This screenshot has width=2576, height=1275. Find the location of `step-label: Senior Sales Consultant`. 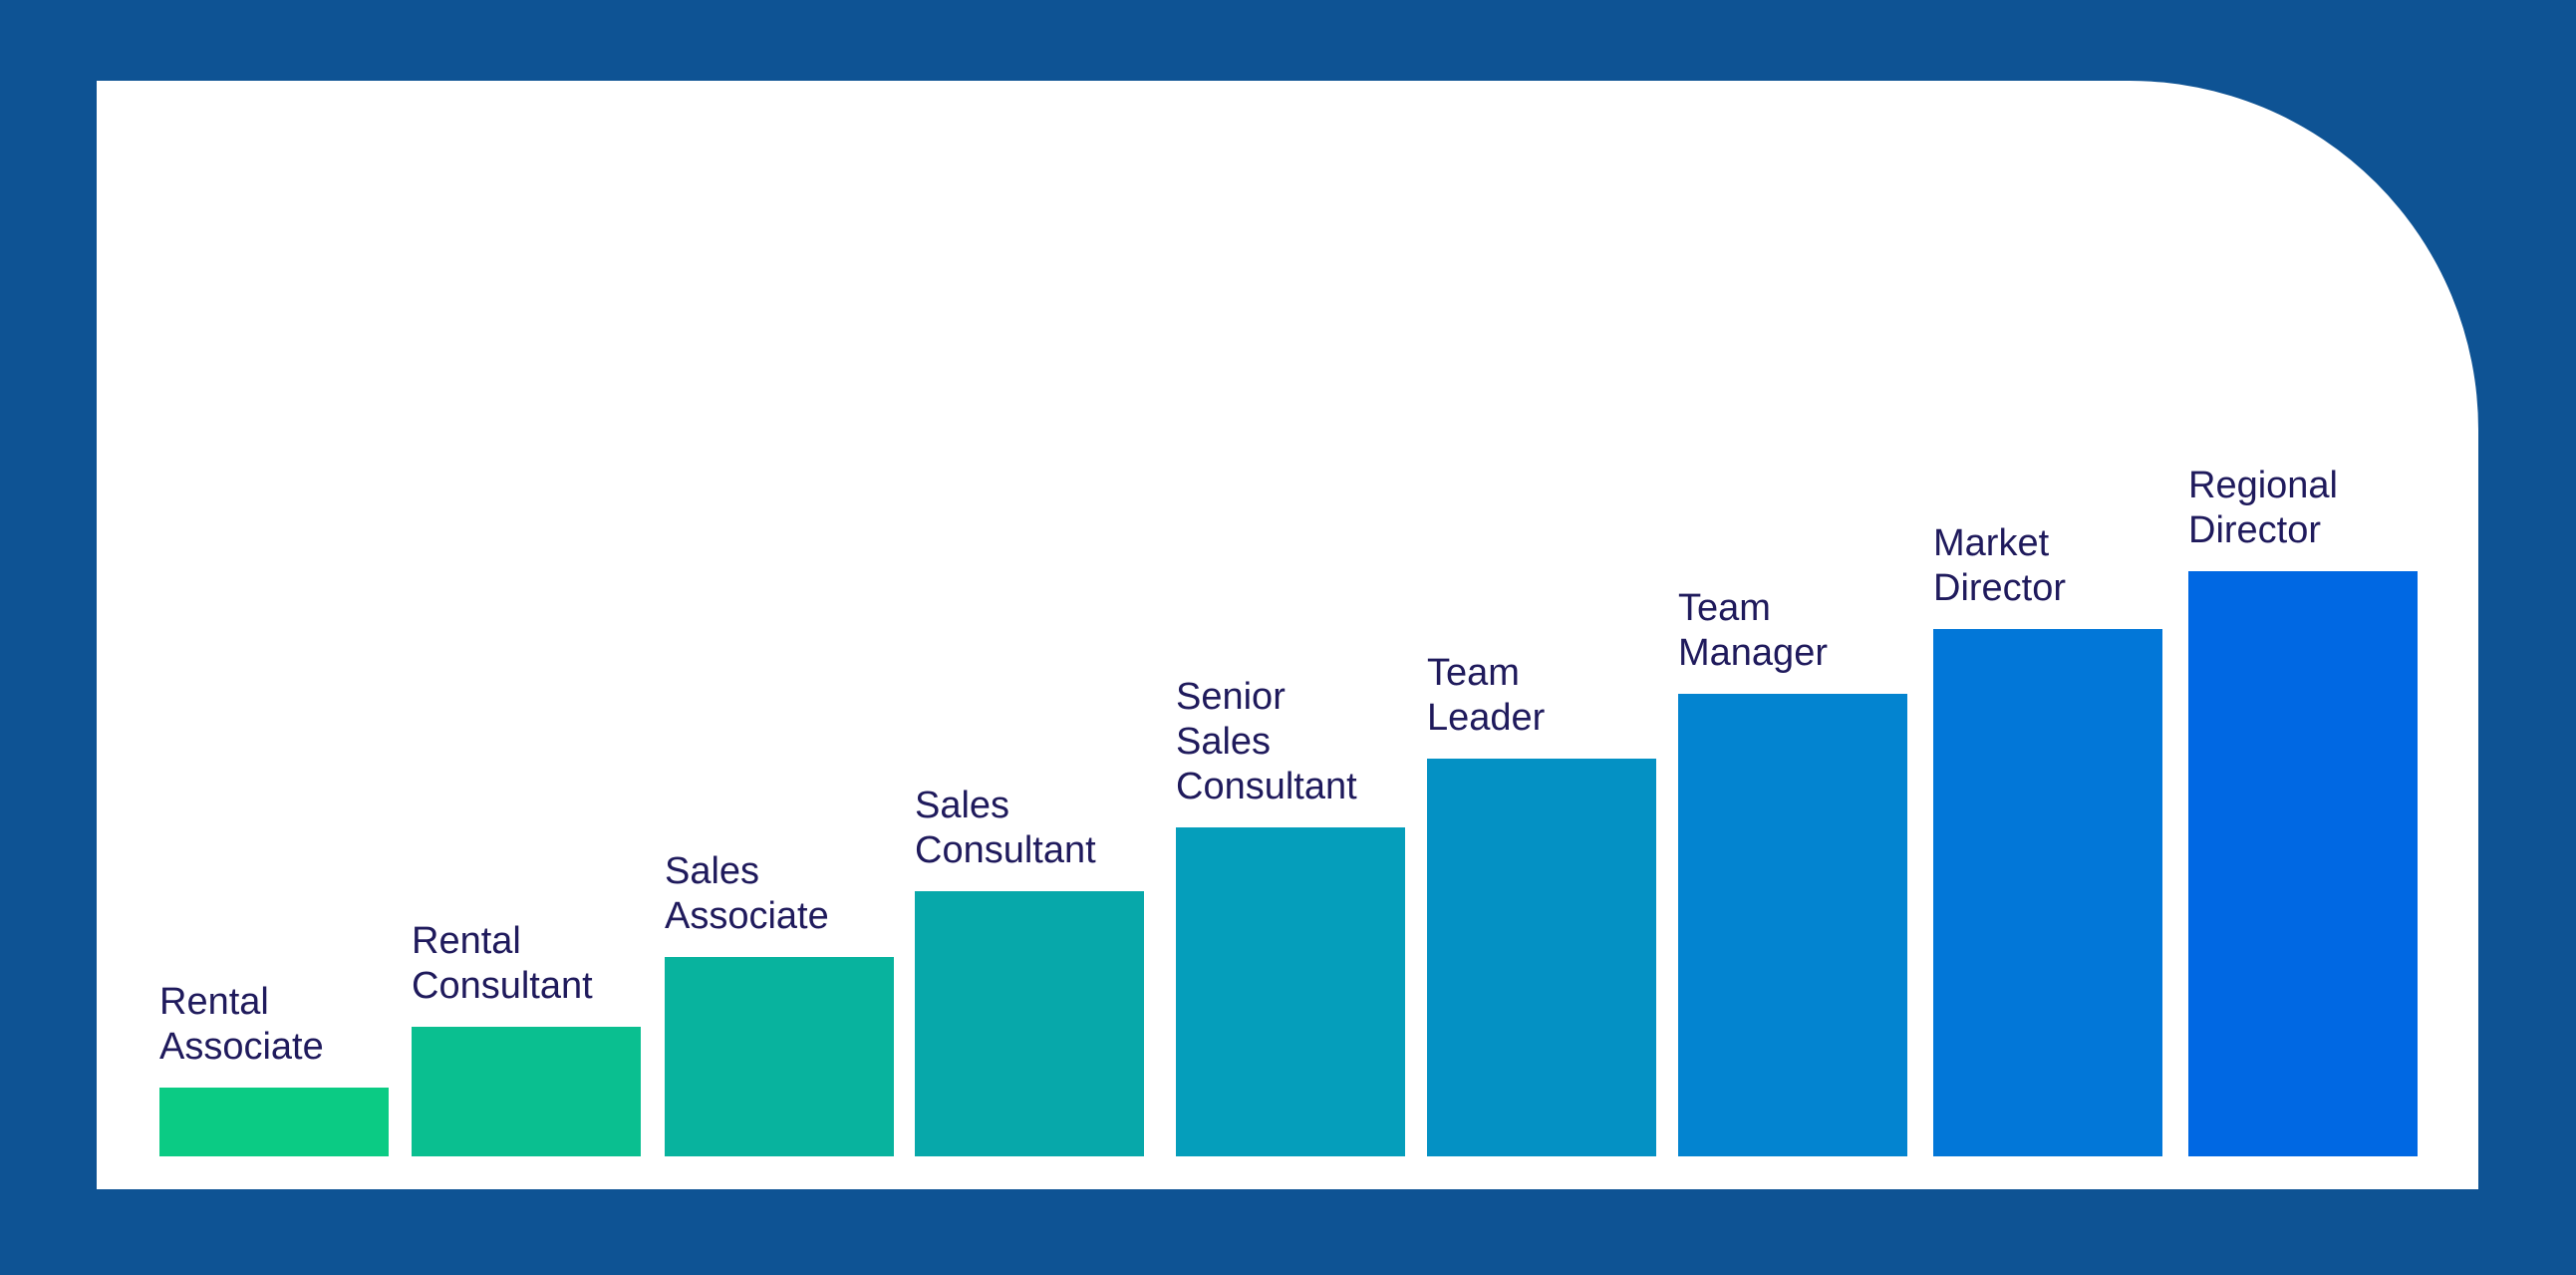

step-label: Senior Sales Consultant is located at coordinates (1266, 741).